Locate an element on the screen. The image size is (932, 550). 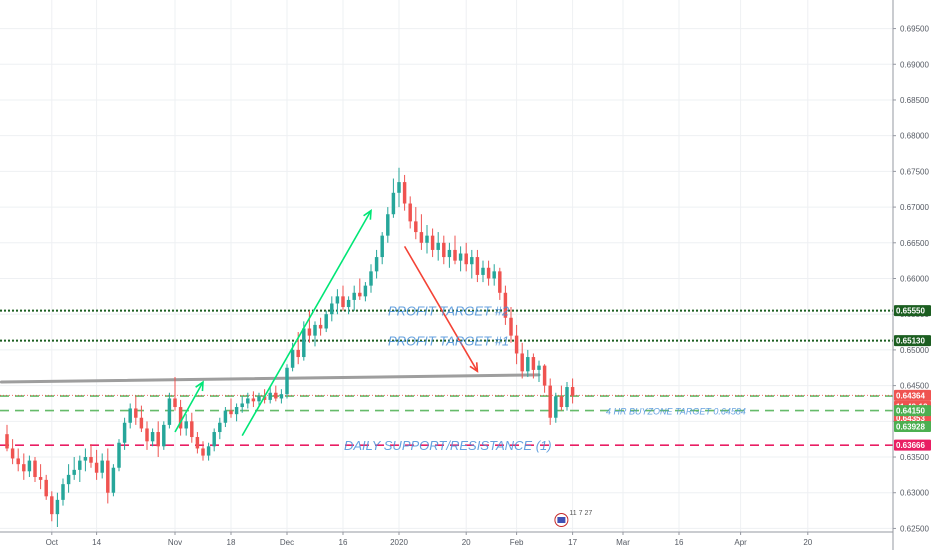
time-tick-label: 2020 is located at coordinates (399, 542).